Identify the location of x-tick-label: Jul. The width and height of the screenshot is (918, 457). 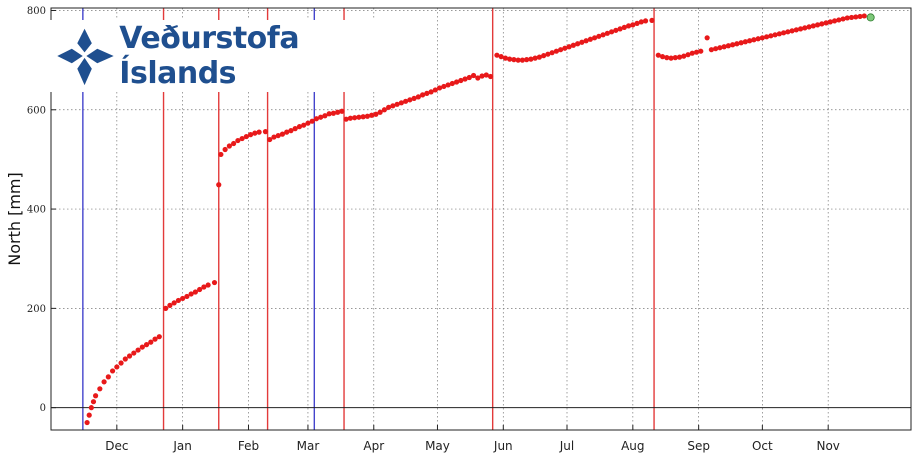
(566, 446).